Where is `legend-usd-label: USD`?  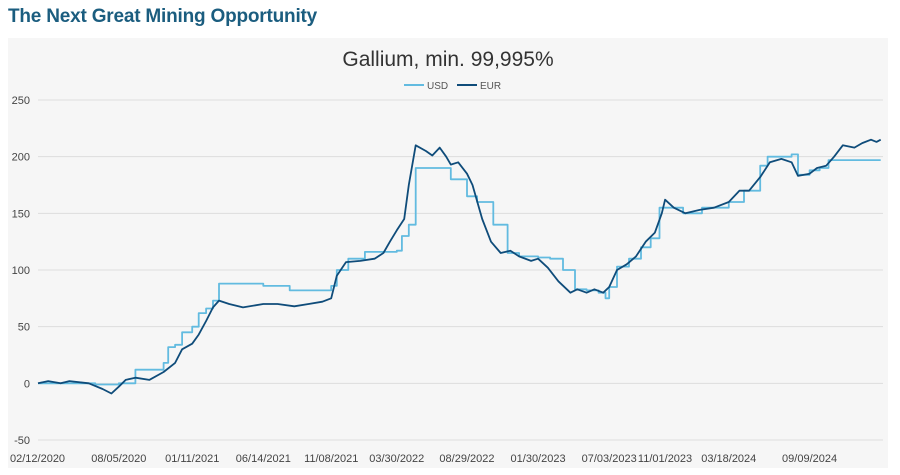
legend-usd-label: USD is located at coordinates (437, 86).